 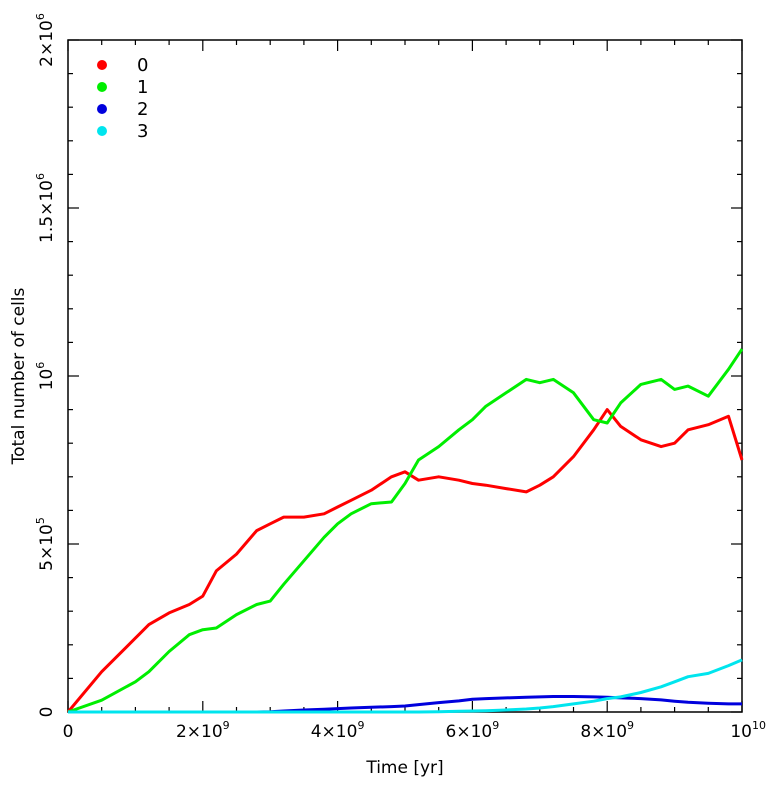 What do you see at coordinates (68, 732) in the screenshot?
I see `x-tick-label: 0` at bounding box center [68, 732].